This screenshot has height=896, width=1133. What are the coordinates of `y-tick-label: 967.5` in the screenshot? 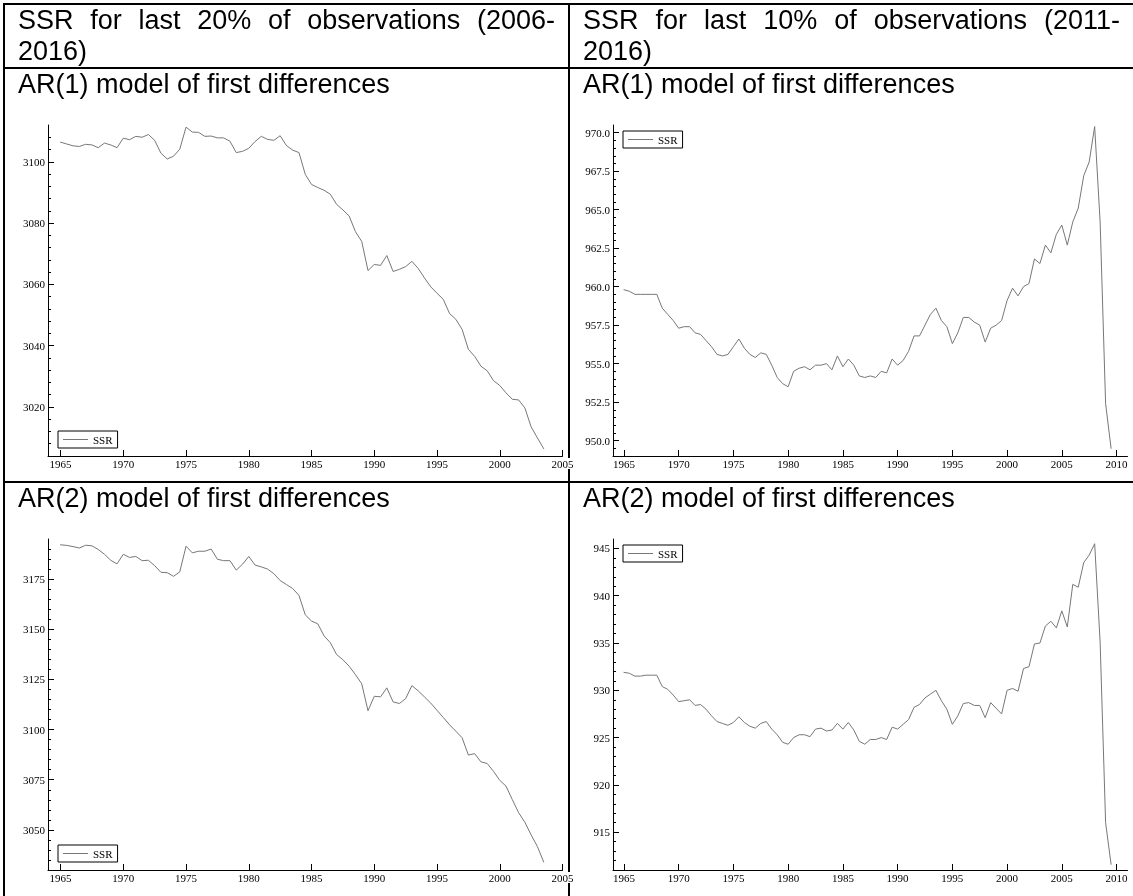 It's located at (598, 171).